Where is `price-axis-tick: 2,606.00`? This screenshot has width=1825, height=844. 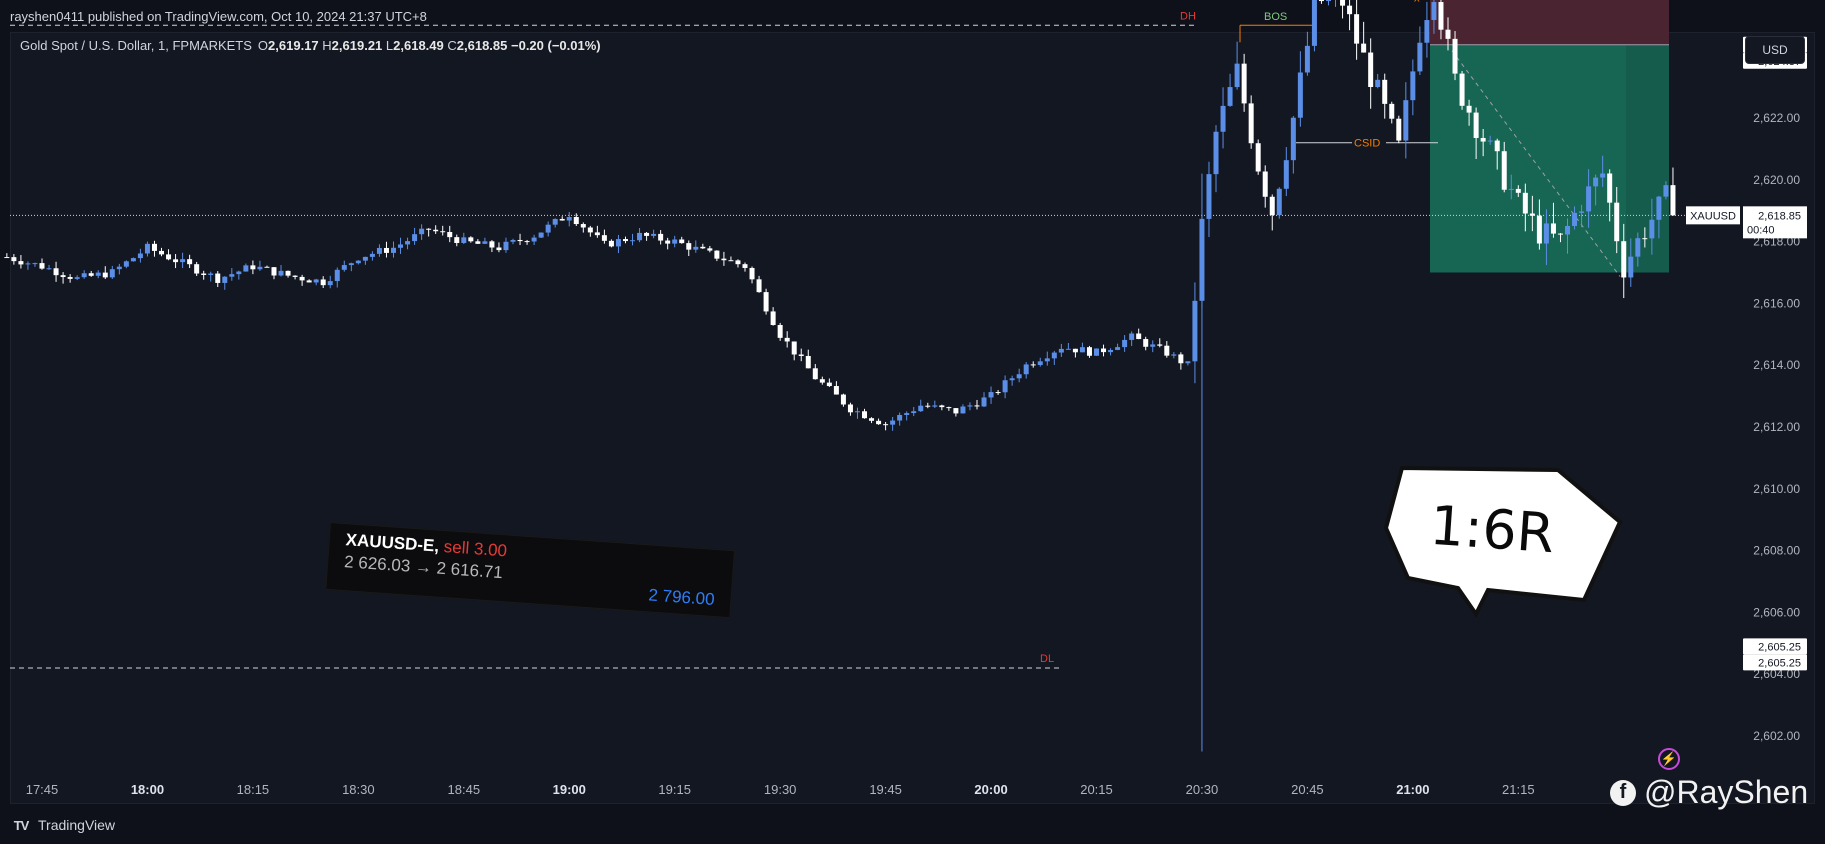
price-axis-tick: 2,606.00 is located at coordinates (1776, 612).